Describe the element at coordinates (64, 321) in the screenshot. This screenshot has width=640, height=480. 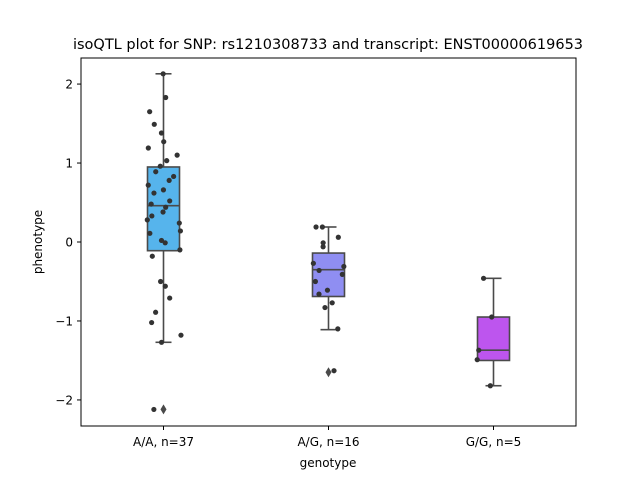
I see `y-tick-label: −1` at that location.